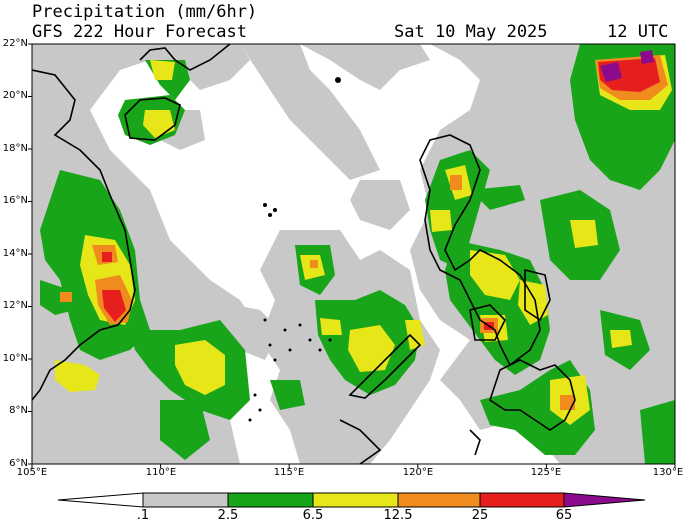 The image size is (700, 525). What do you see at coordinates (398, 515) in the screenshot?
I see `colorbar-label: 12.5` at bounding box center [398, 515].